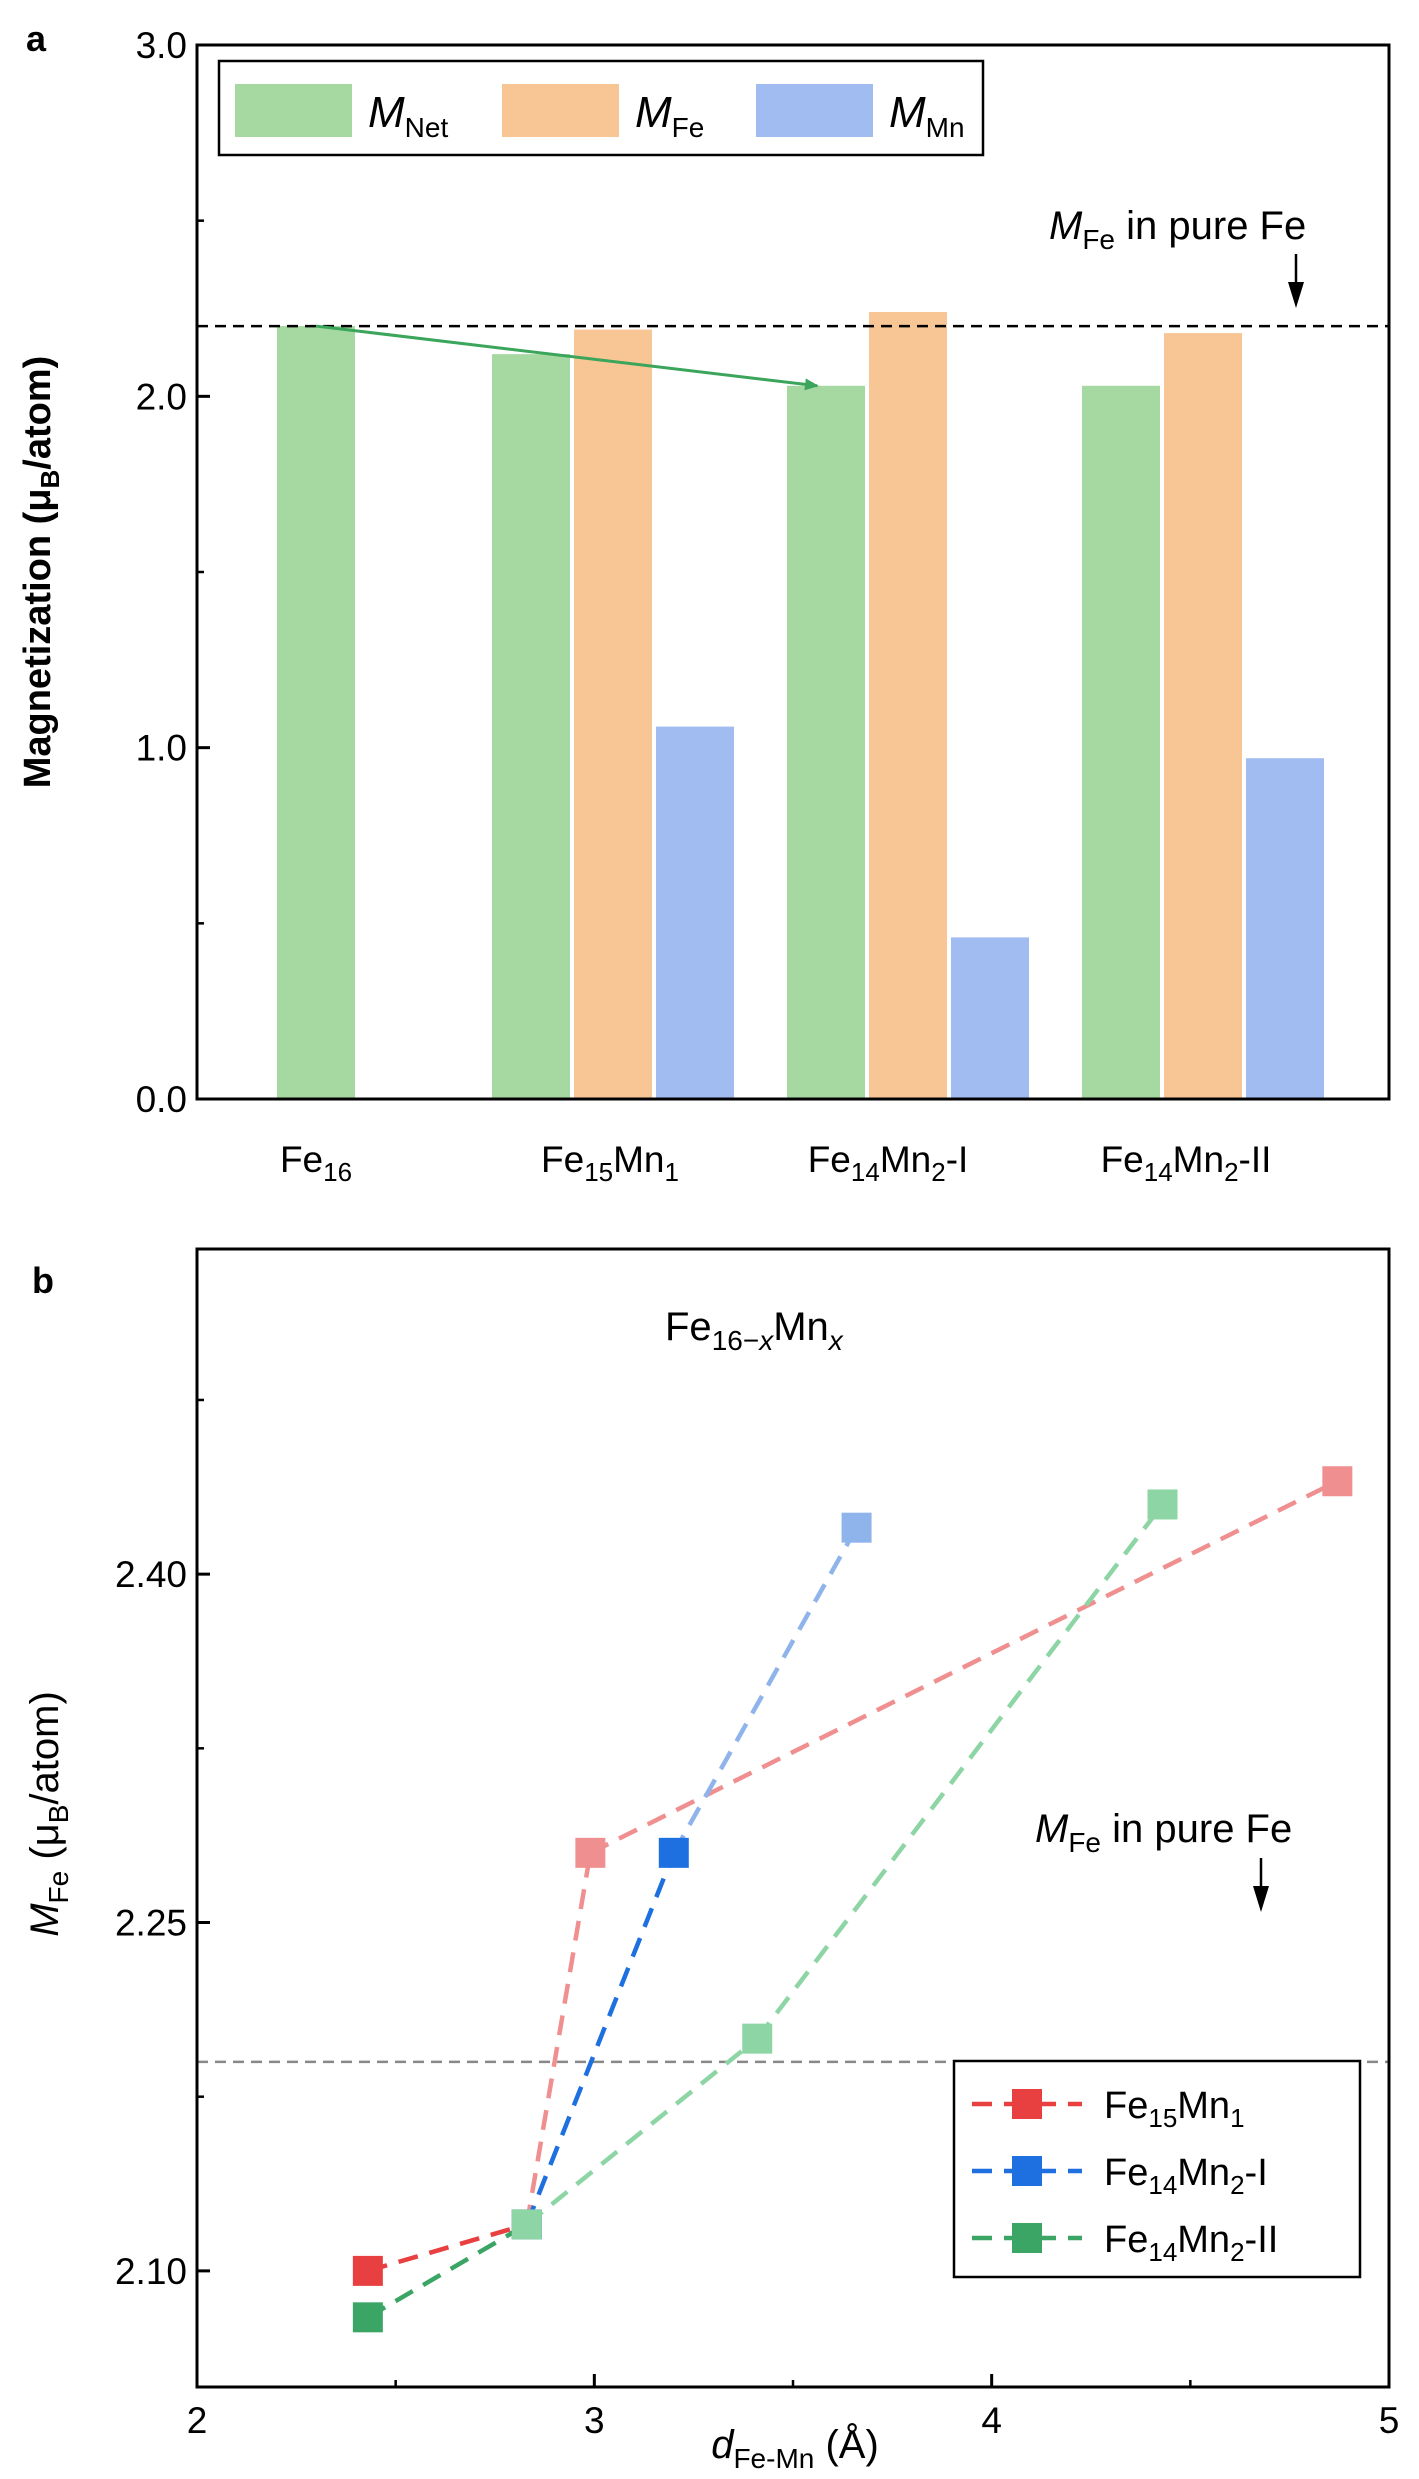  What do you see at coordinates (161, 1099) in the screenshot?
I see `y-tick-label: 0.0` at bounding box center [161, 1099].